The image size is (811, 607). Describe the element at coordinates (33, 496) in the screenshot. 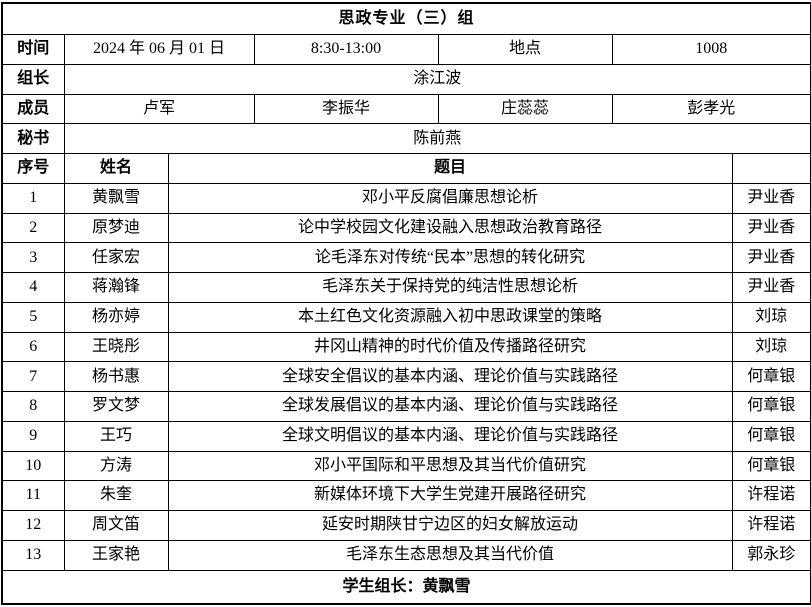

I see `row-index: 11` at that location.